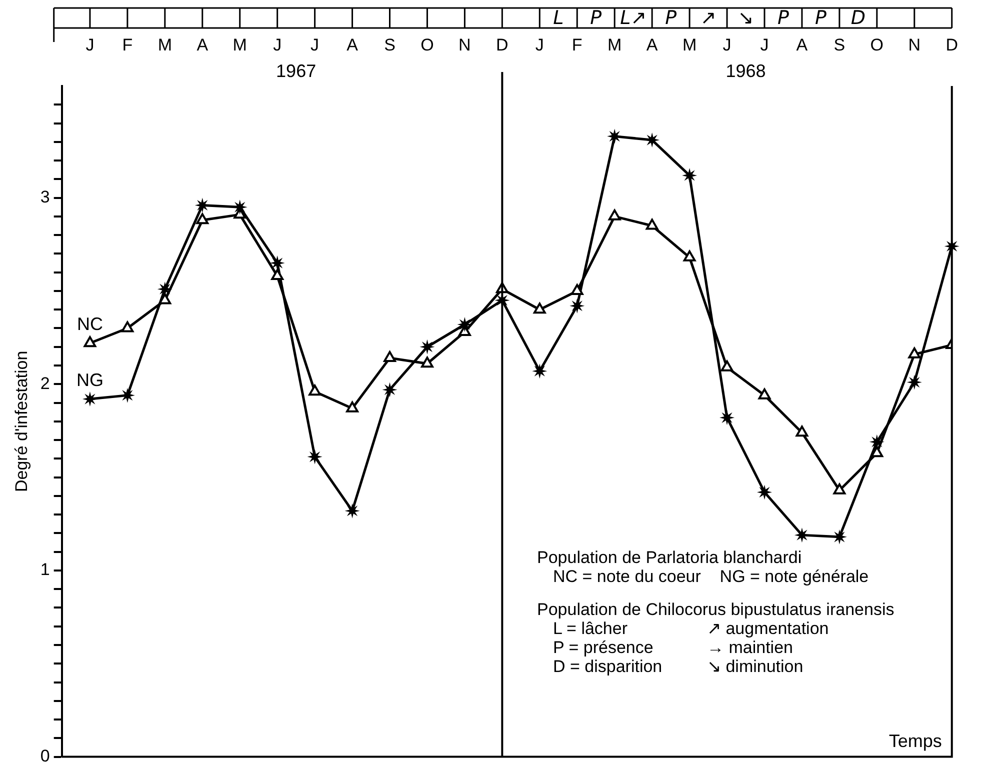 The image size is (988, 771). What do you see at coordinates (90, 380) in the screenshot?
I see `series-label: NG` at bounding box center [90, 380].